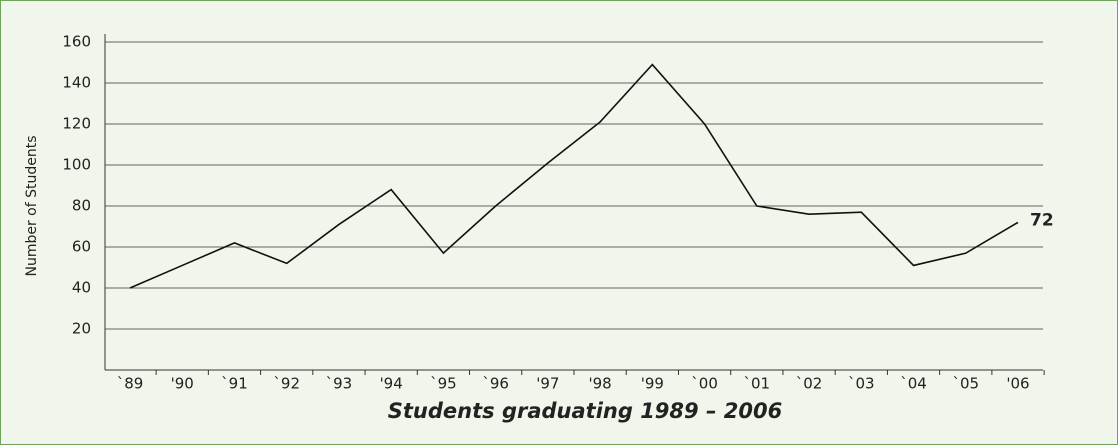 The image size is (1118, 445). What do you see at coordinates (81, 288) in the screenshot?
I see `y-tick-label: 40` at bounding box center [81, 288].